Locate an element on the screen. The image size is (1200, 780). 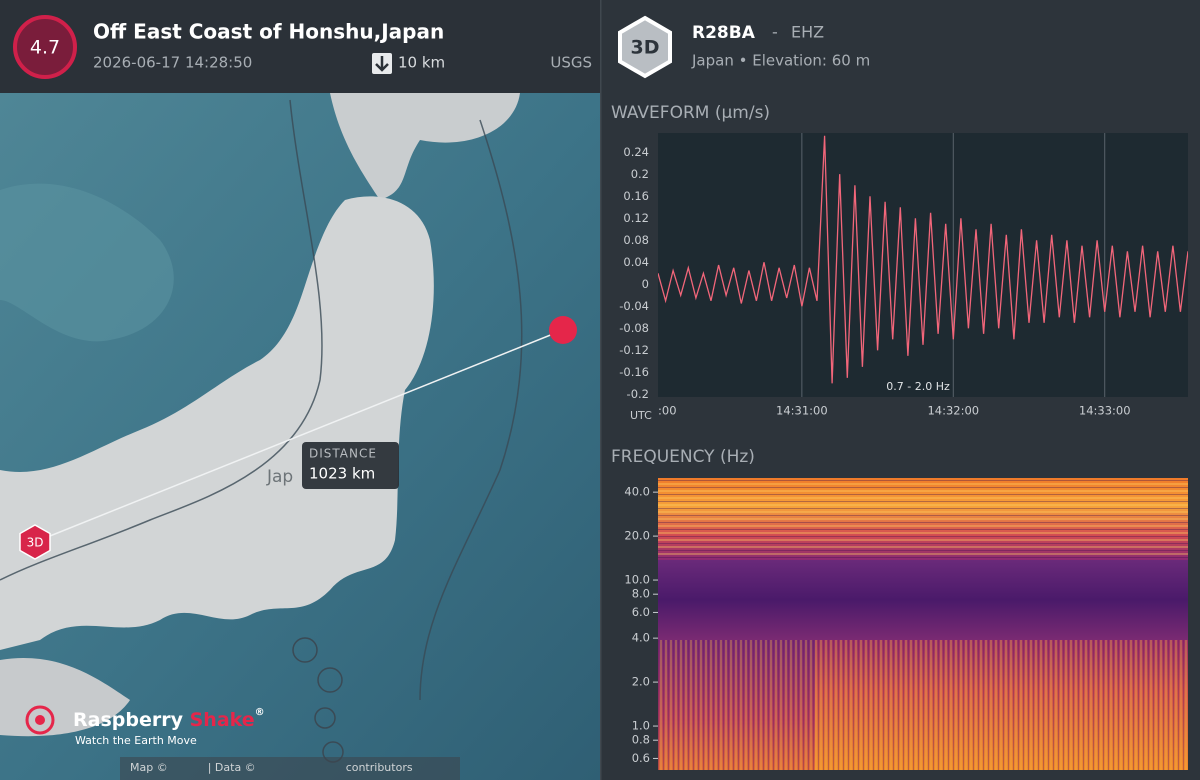
event-source: USGS is located at coordinates (571, 63).